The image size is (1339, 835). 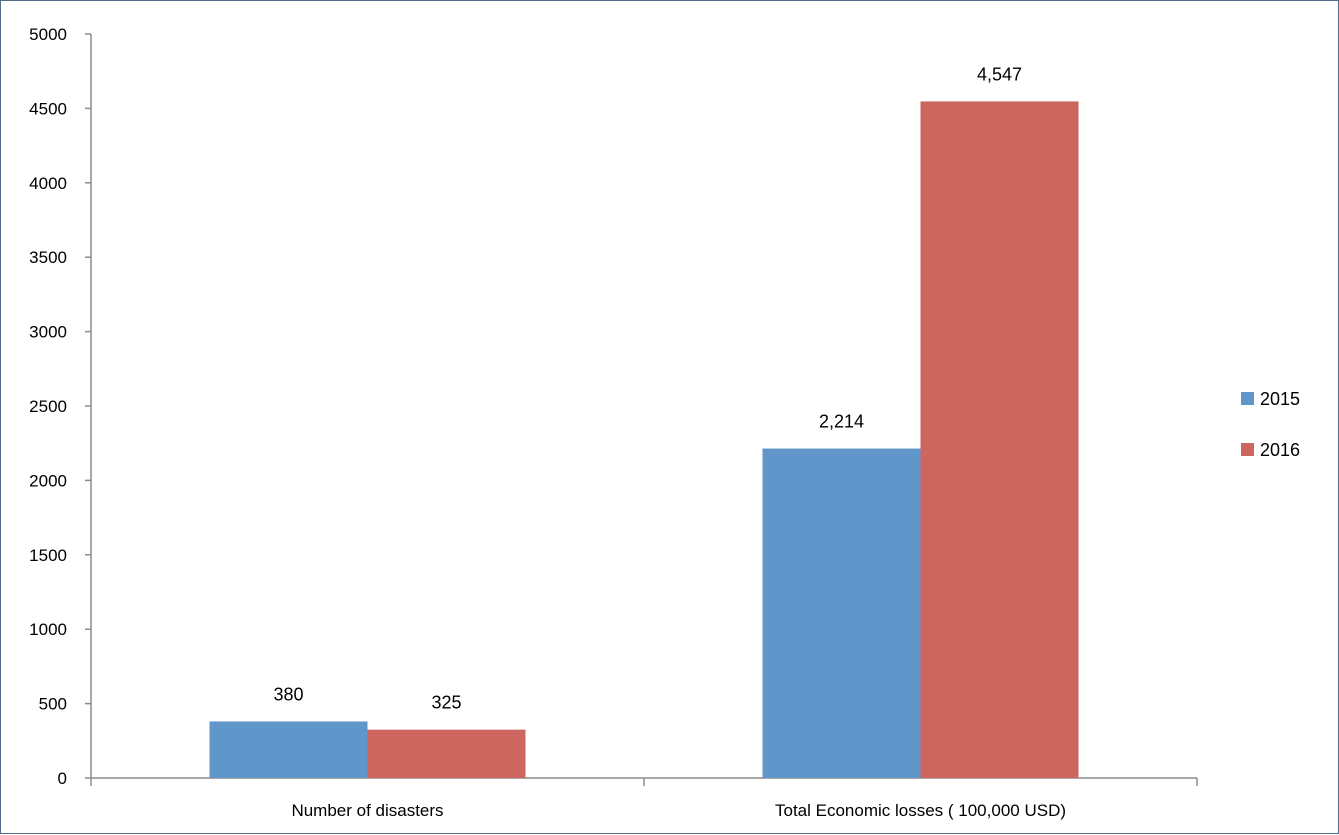 What do you see at coordinates (841, 613) in the screenshot?
I see `bar-2015-total-economic-losses` at bounding box center [841, 613].